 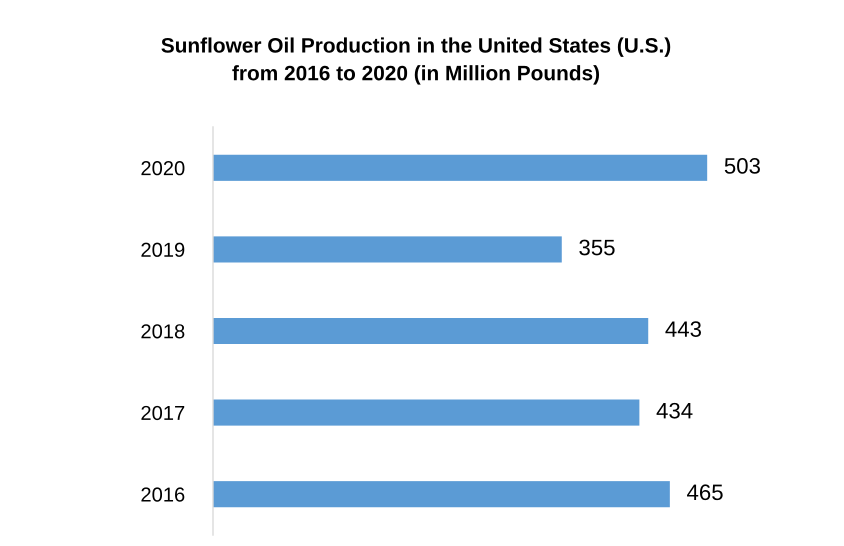 What do you see at coordinates (683, 329) in the screenshot?
I see `data-label: 443` at bounding box center [683, 329].